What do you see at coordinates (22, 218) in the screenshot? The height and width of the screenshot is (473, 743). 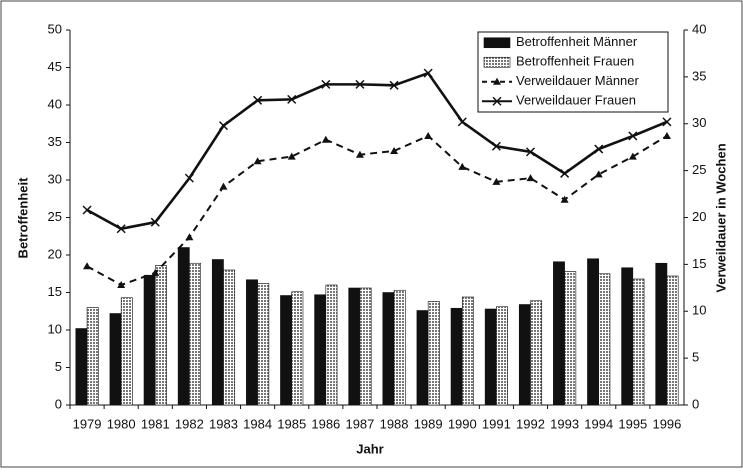 I see `y-axis-label: Betroffenheit` at bounding box center [22, 218].